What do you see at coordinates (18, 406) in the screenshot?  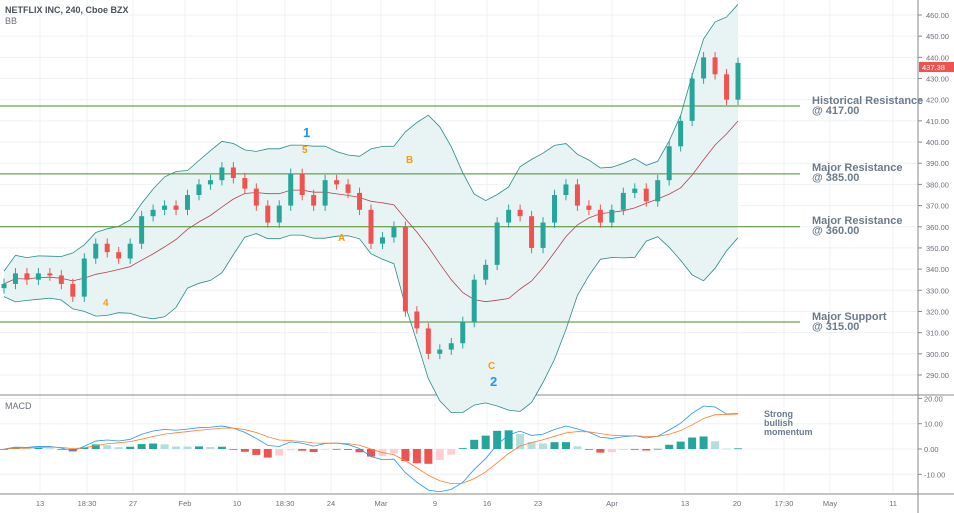 I see `macd-indicator-label: MACD` at bounding box center [18, 406].